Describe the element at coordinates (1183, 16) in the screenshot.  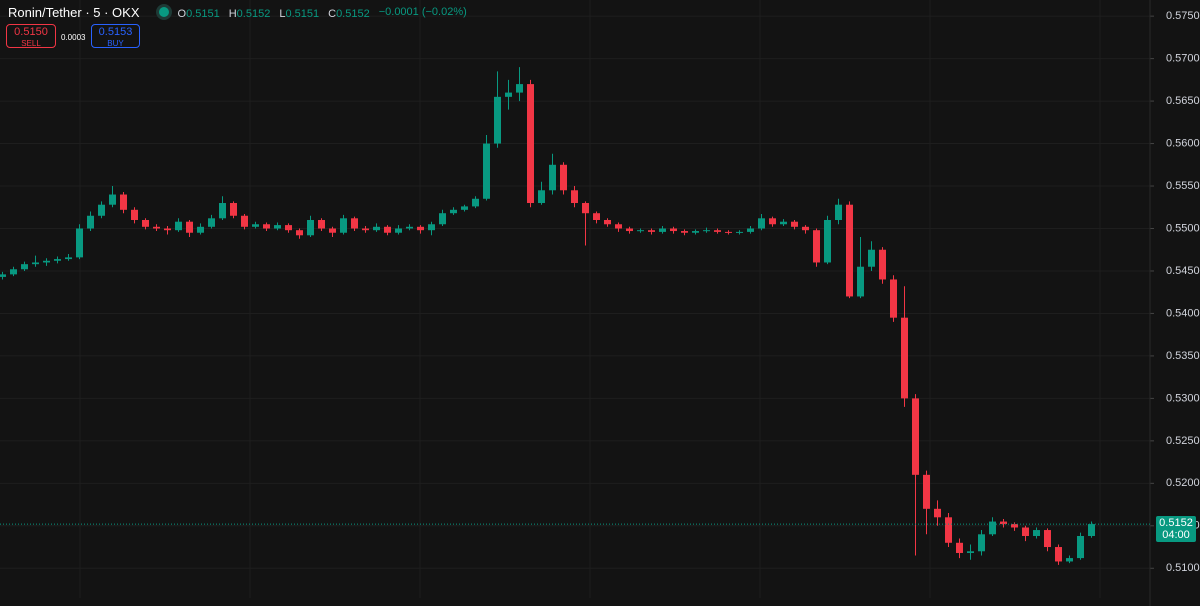
I see `y-tick-label: 0.5750` at that location.